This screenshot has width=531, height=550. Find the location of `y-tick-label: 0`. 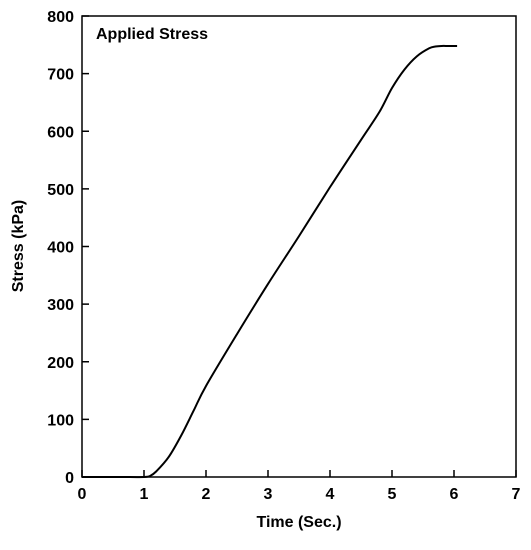

y-tick-label: 0 is located at coordinates (69, 478).